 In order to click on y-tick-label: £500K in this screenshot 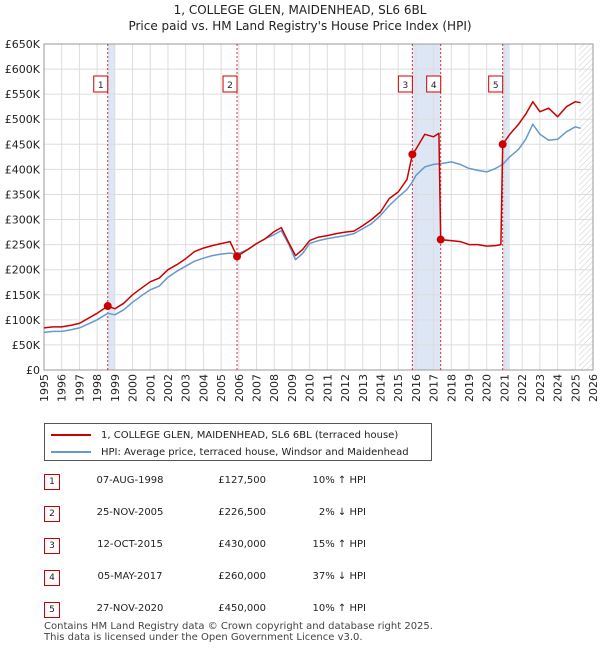, I will do `click(23, 119)`.